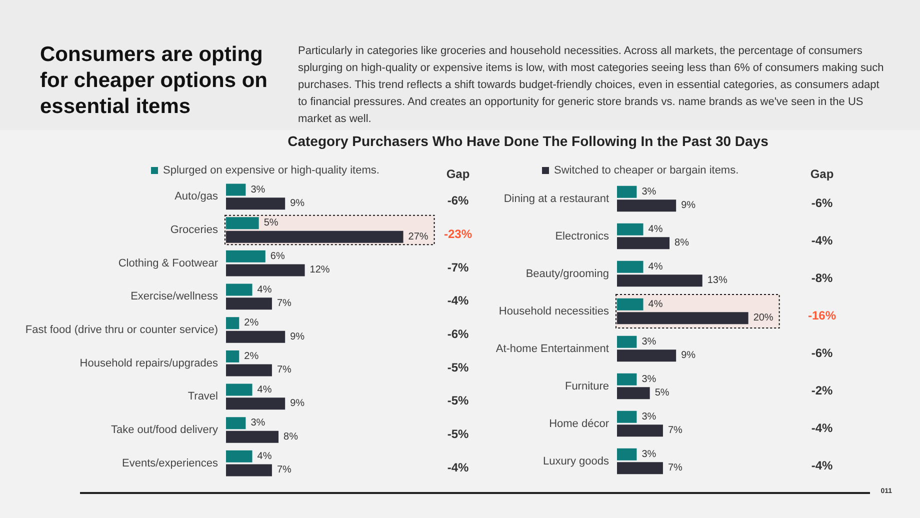 The width and height of the screenshot is (920, 518). Describe the element at coordinates (418, 236) in the screenshot. I see `data-label: 27%` at that location.